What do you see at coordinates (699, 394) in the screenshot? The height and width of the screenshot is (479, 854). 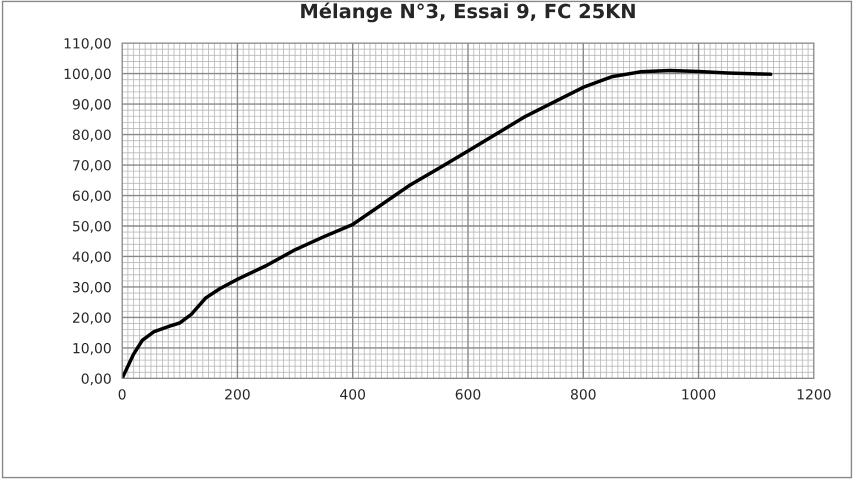 I see `x-tick-label: 1000` at bounding box center [699, 394].